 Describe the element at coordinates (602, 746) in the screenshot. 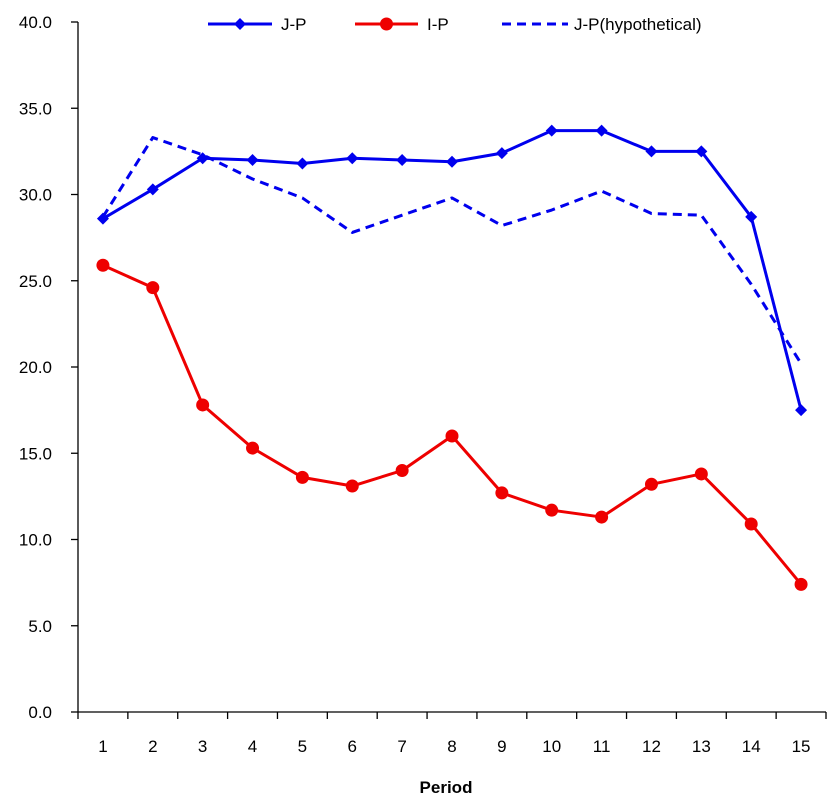

I see `x-tick-label: 11` at that location.